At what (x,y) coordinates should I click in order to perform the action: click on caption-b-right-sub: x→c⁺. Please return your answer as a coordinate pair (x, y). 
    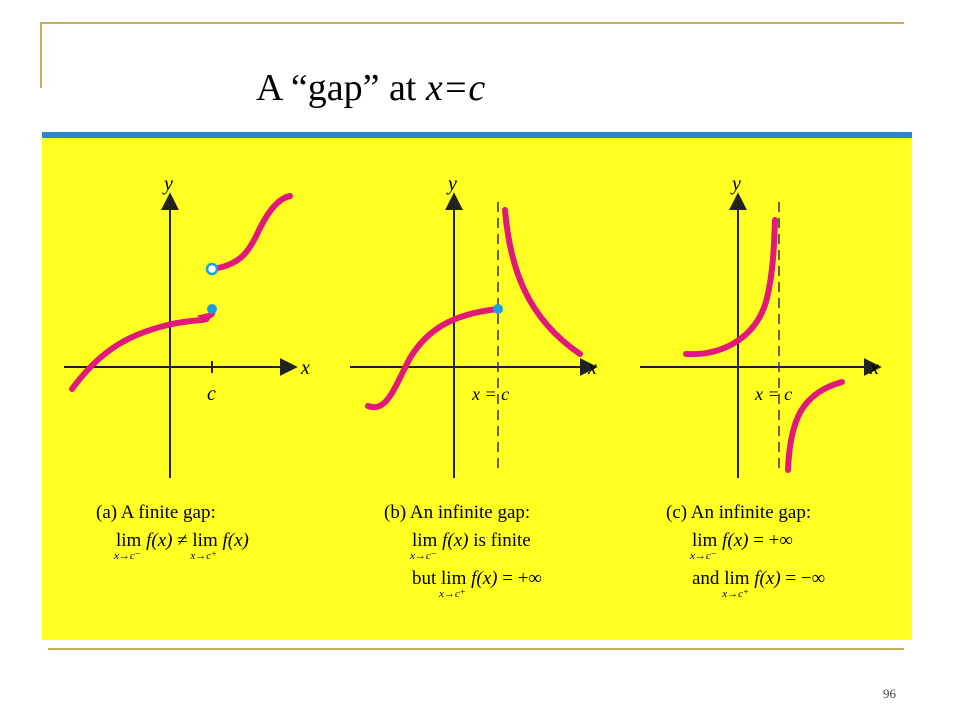
    Looking at the image, I should click on (452, 594).